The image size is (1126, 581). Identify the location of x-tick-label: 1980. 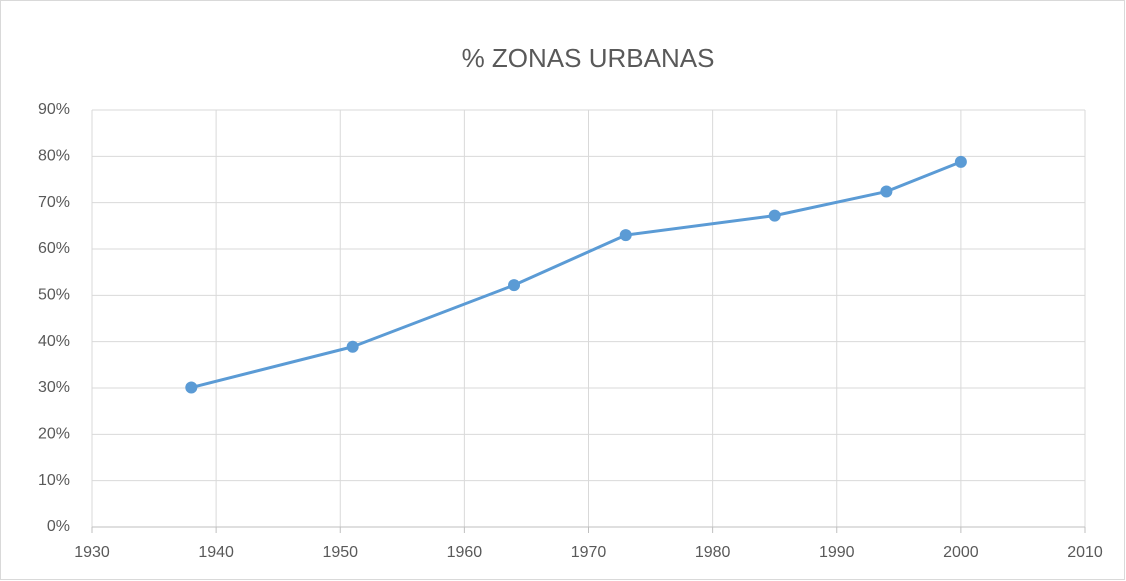
(713, 552).